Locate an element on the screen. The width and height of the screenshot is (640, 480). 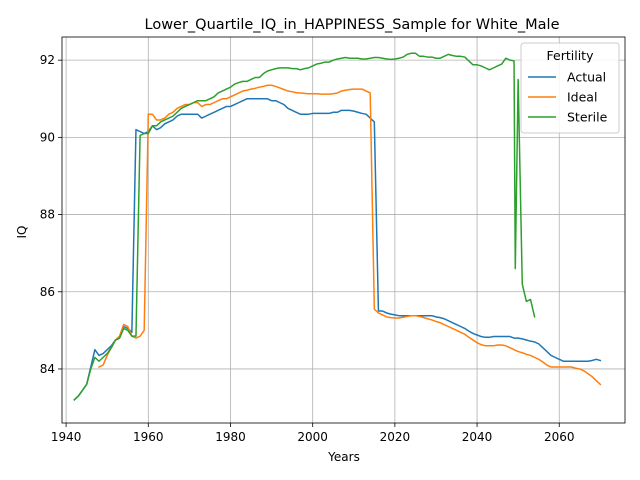
legend-label-actual: Actual is located at coordinates (586, 77).